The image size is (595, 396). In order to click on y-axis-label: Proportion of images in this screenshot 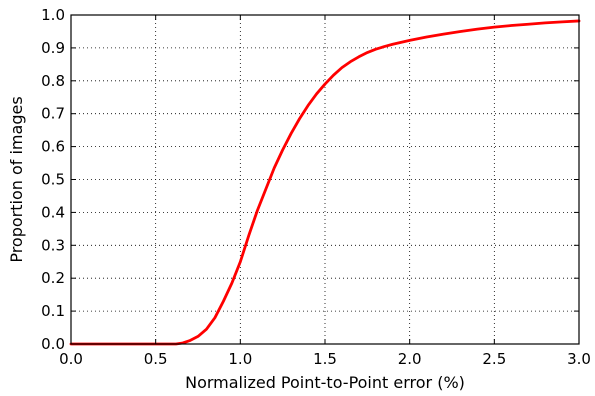, I will do `click(16, 179)`.